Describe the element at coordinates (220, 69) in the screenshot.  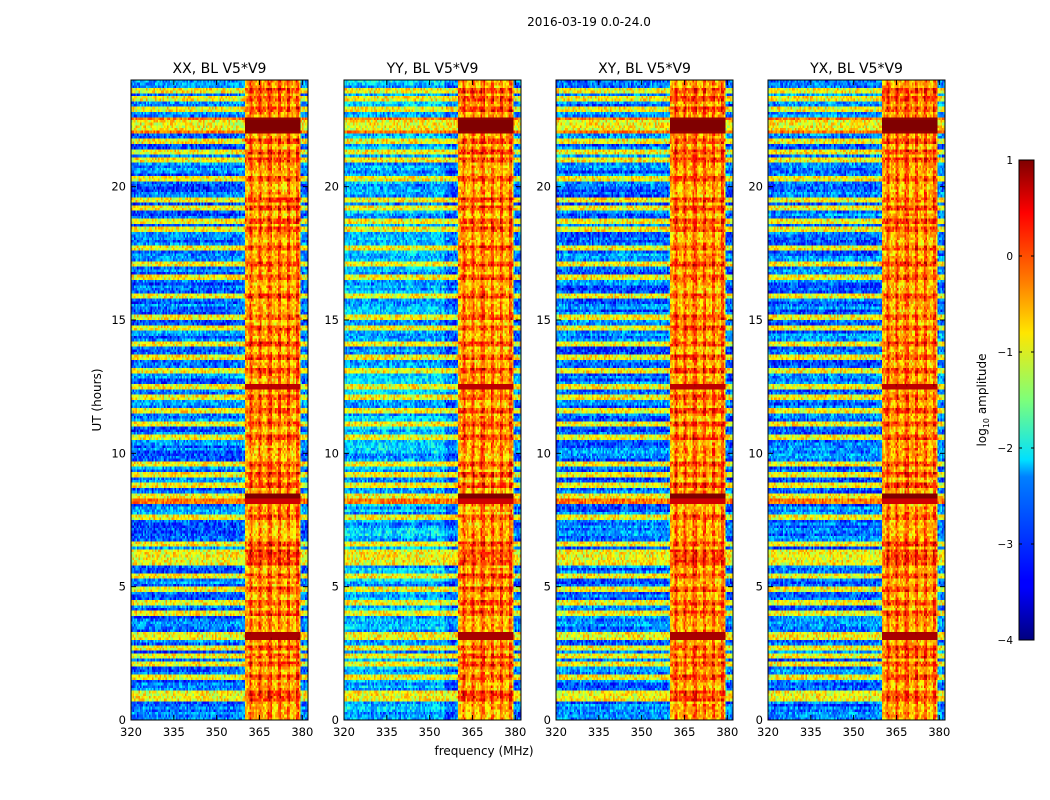
I see `panel-title: XX, BL V5*V9` at that location.